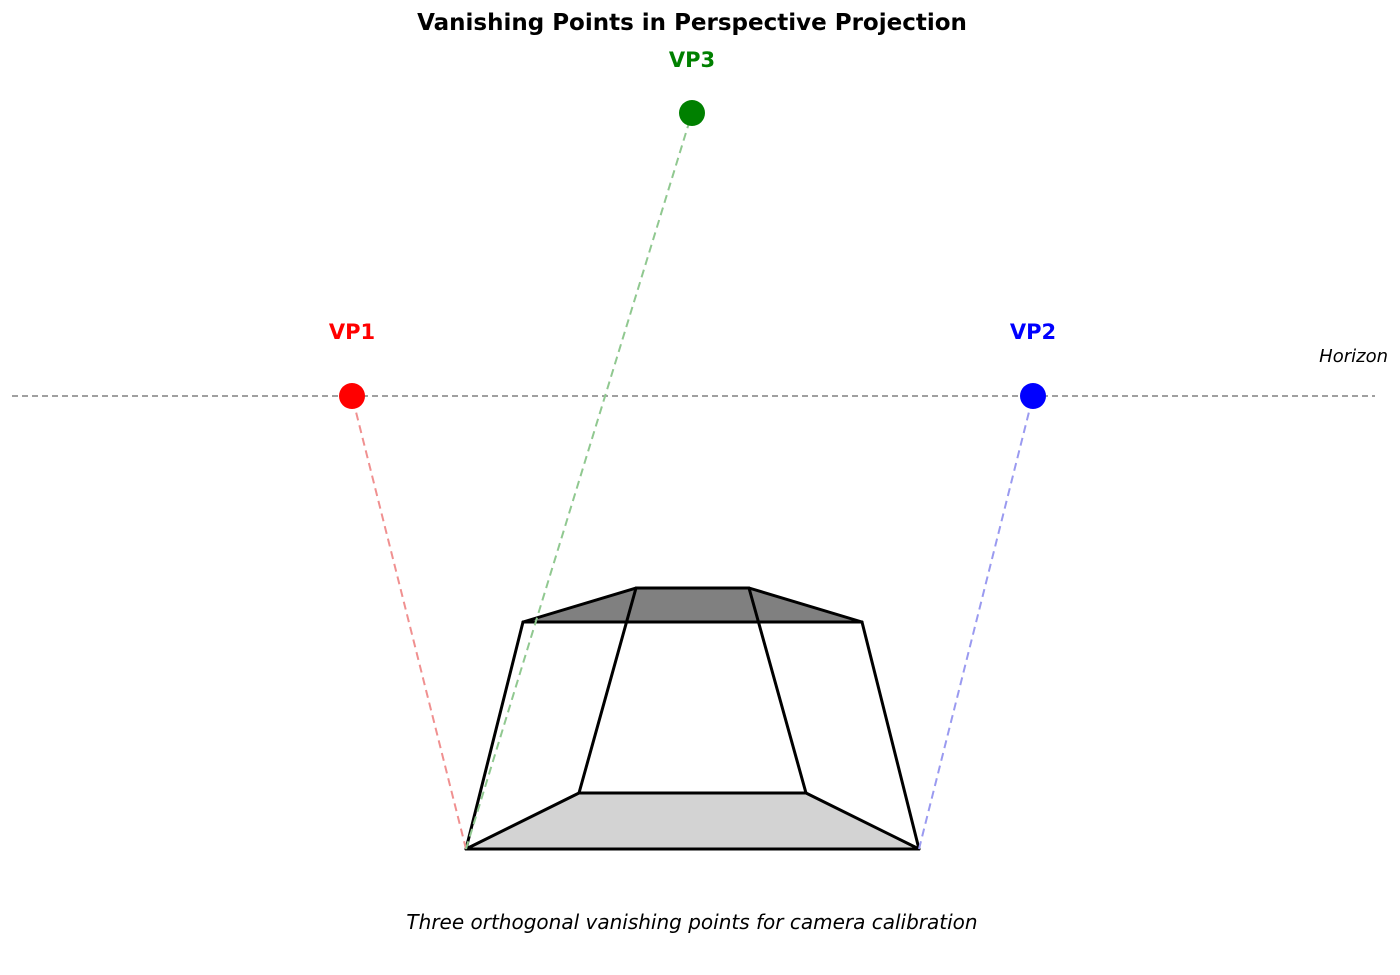  What do you see at coordinates (890, 735) in the screenshot?
I see `box-edge-right-outer` at bounding box center [890, 735].